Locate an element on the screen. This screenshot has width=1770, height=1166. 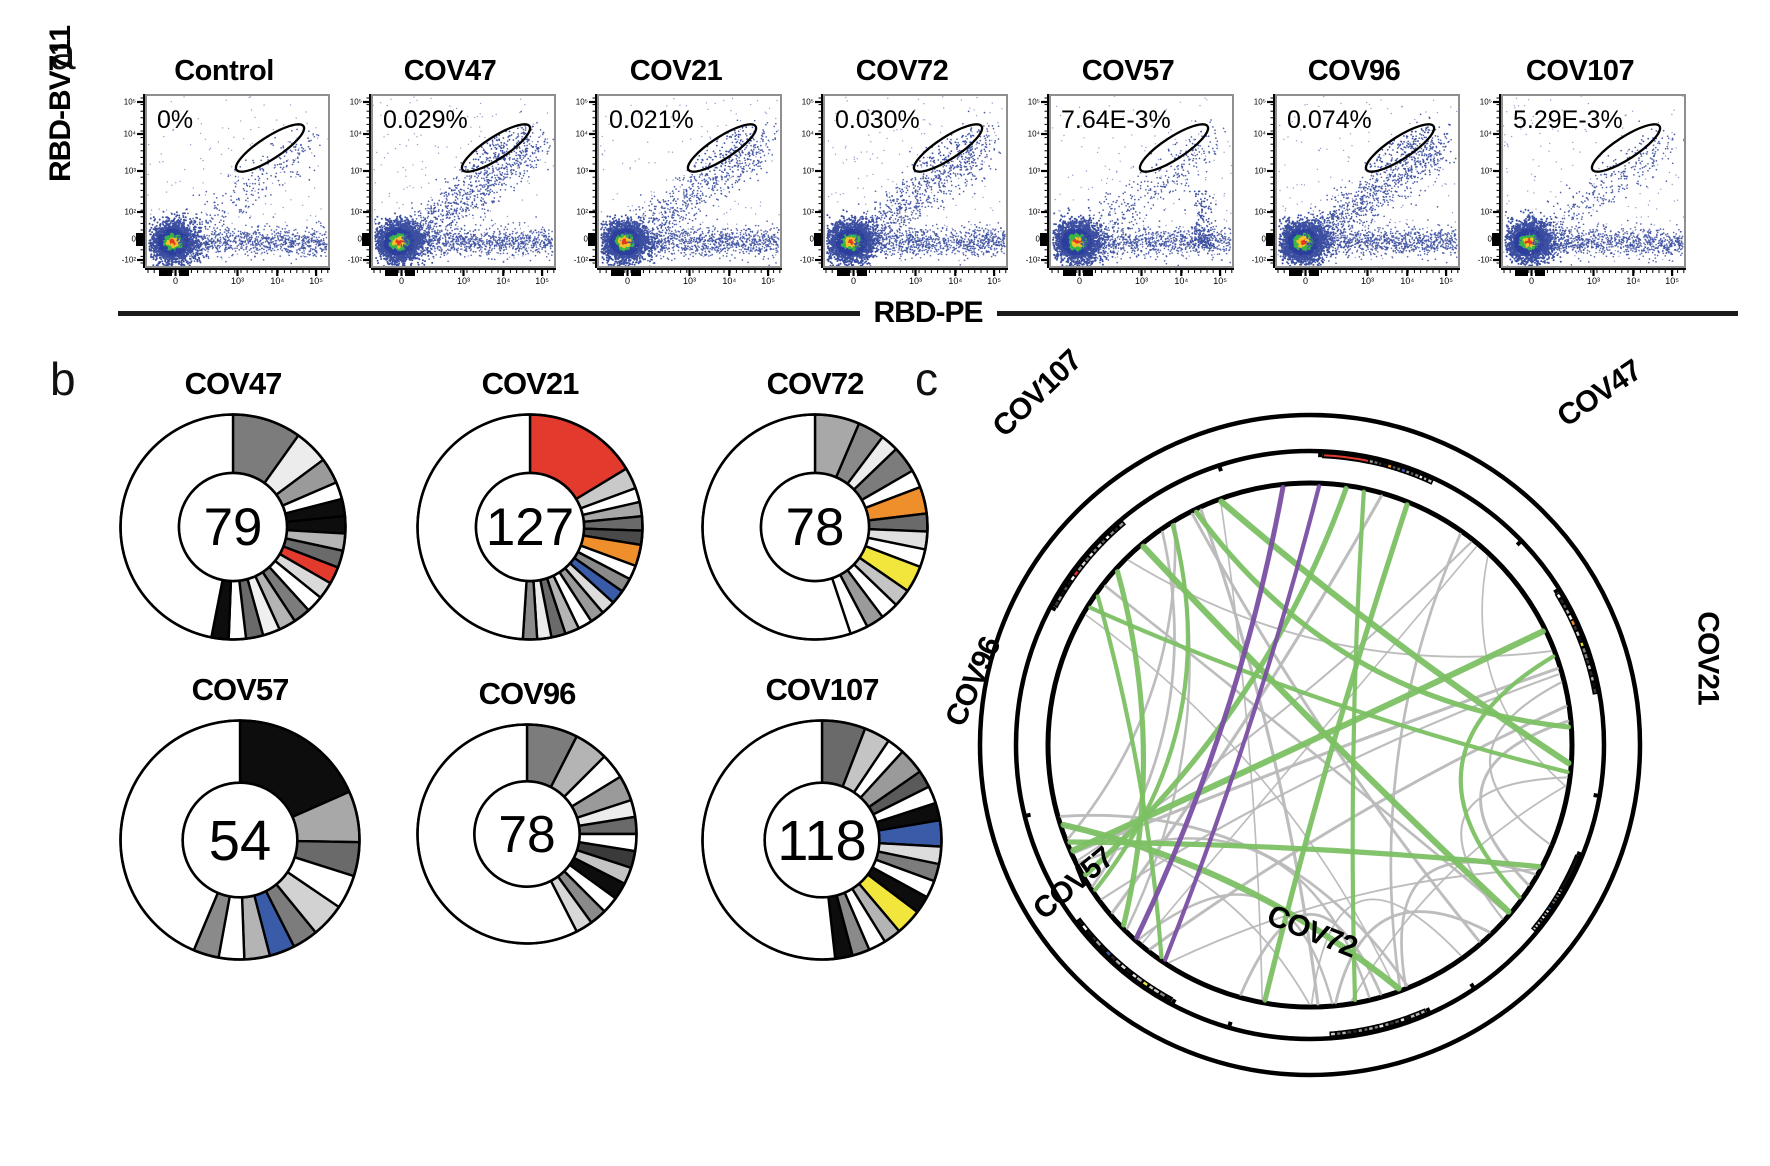
flow-scatter-box: 0.074% is located at coordinates (1367, 181).